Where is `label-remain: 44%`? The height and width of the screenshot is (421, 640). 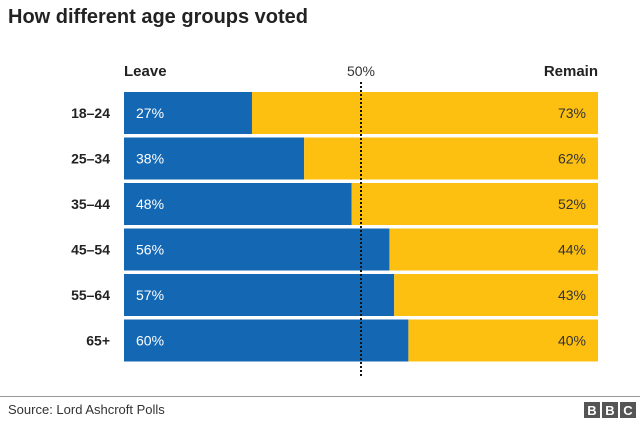
label-remain: 44% is located at coordinates (572, 250).